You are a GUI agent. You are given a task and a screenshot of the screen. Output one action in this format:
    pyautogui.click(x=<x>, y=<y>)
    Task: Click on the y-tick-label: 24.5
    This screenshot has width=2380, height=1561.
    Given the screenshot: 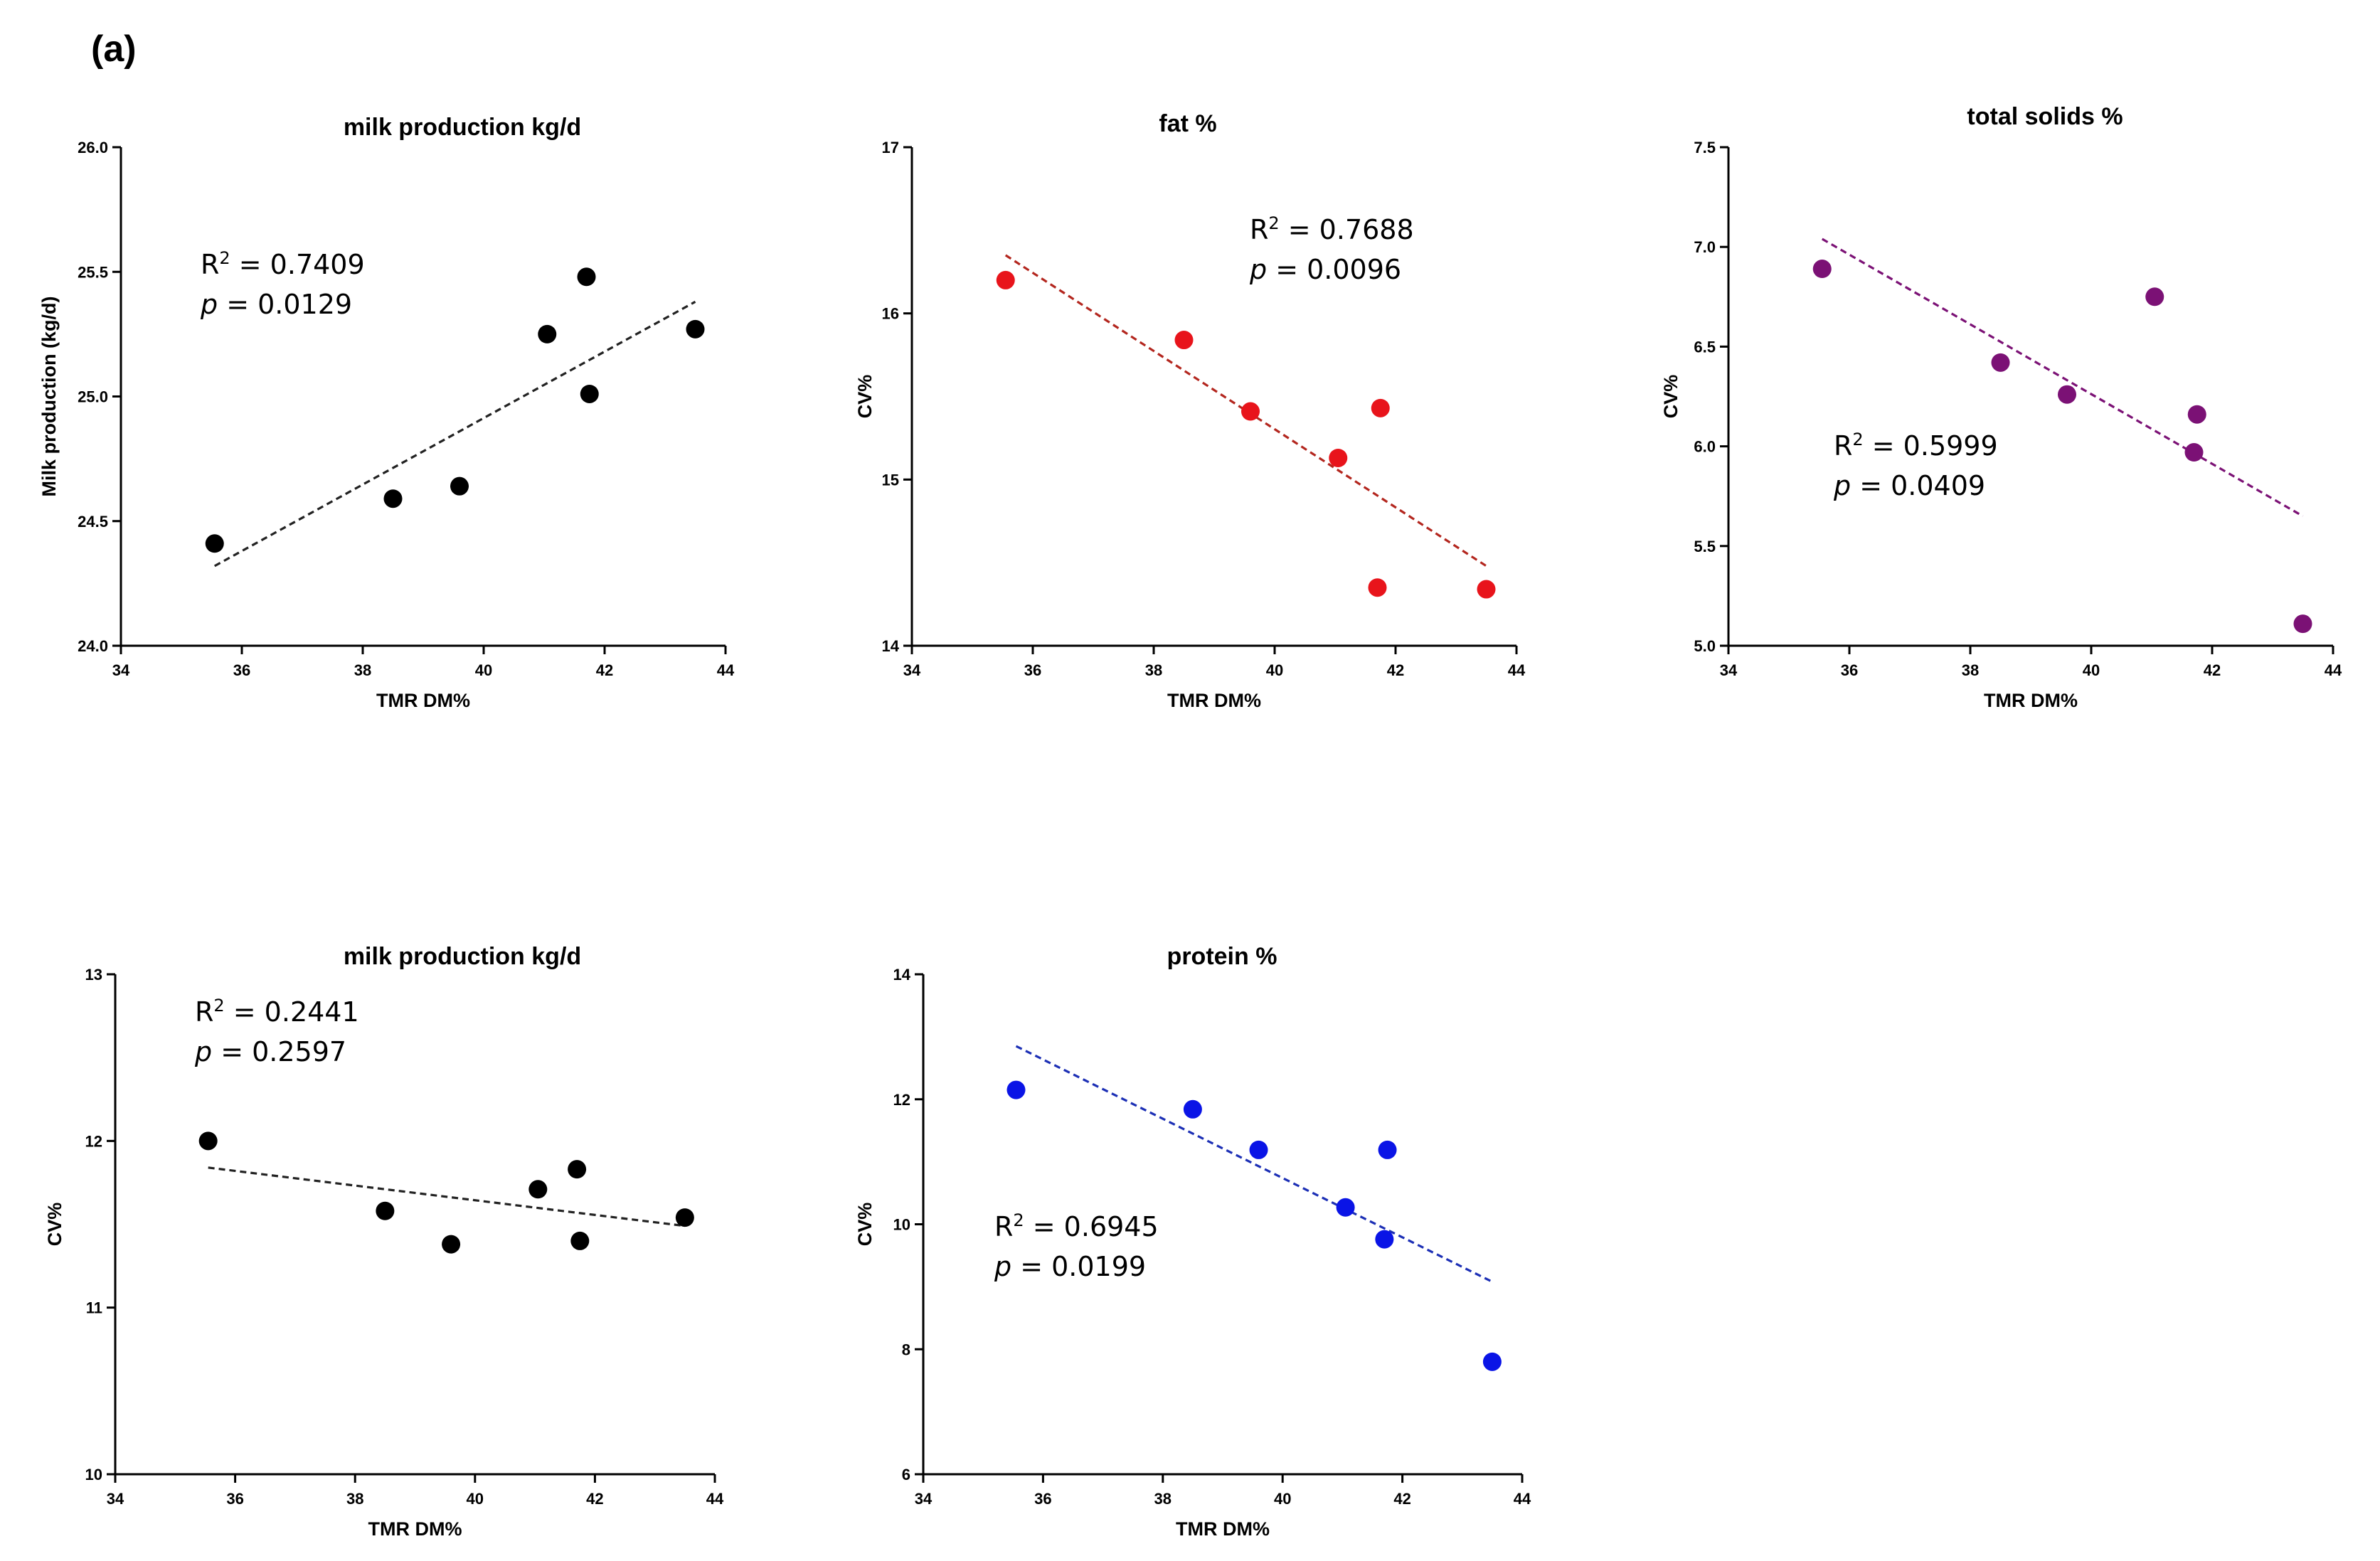 What is the action you would take?
    pyautogui.click(x=93, y=522)
    